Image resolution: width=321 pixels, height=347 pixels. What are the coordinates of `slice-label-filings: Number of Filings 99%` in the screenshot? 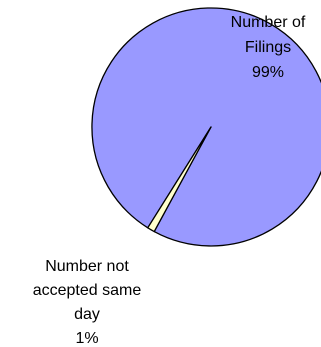 It's located at (268, 47).